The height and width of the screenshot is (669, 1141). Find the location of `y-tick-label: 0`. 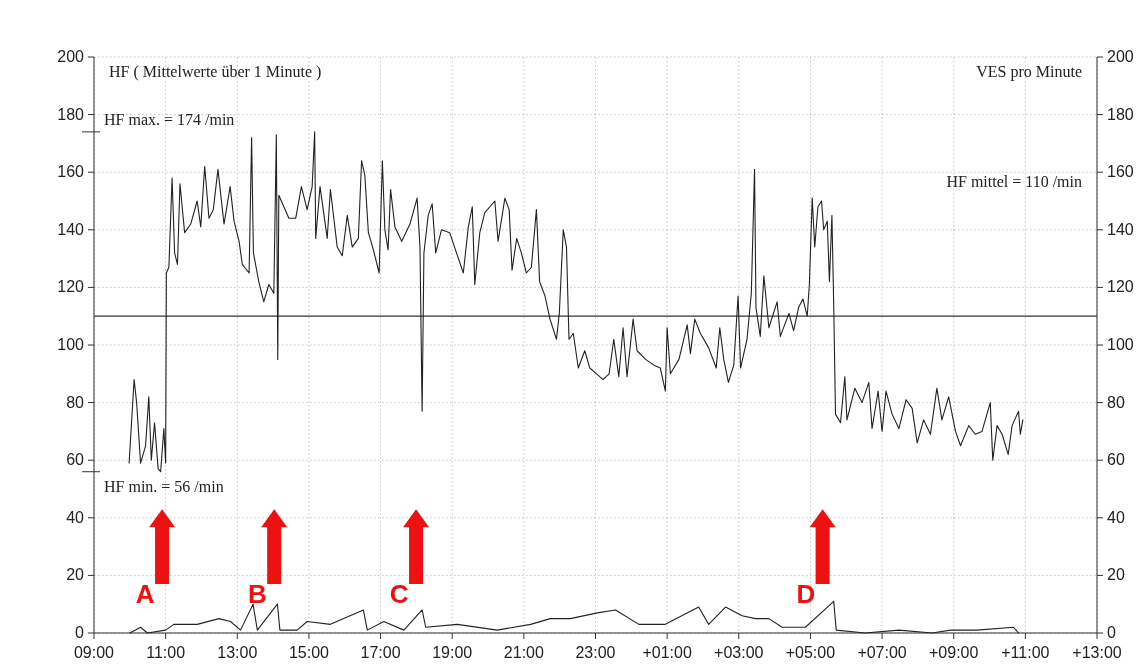

y-tick-label: 0 is located at coordinates (80, 632).